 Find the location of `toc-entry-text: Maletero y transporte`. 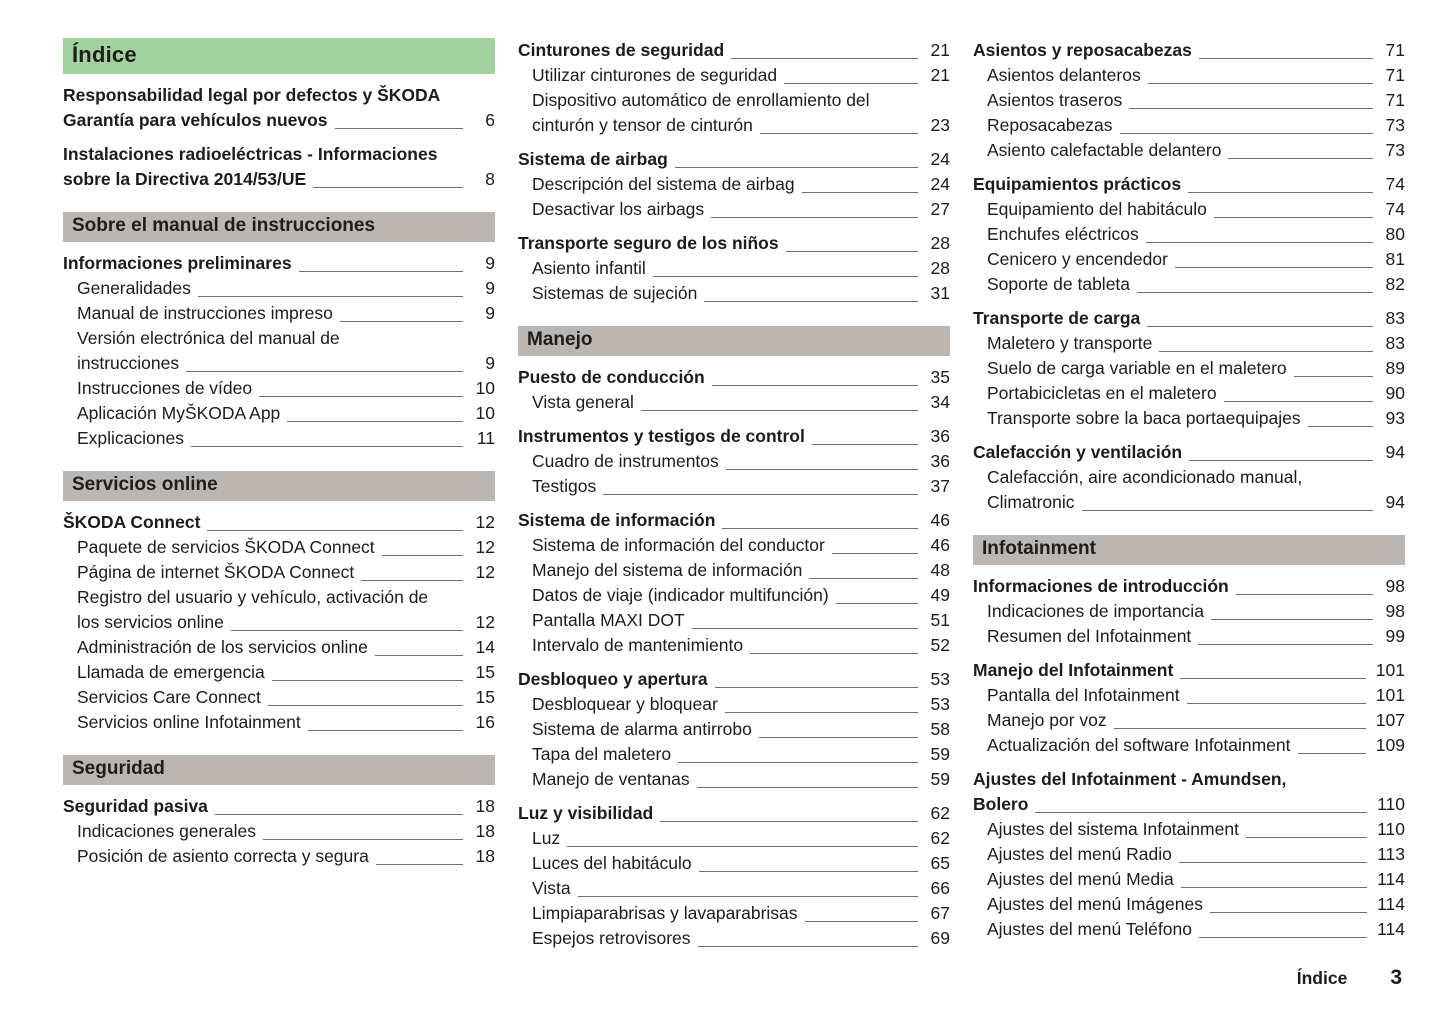

toc-entry-text: Maletero y transporte is located at coordinates (1070, 343).